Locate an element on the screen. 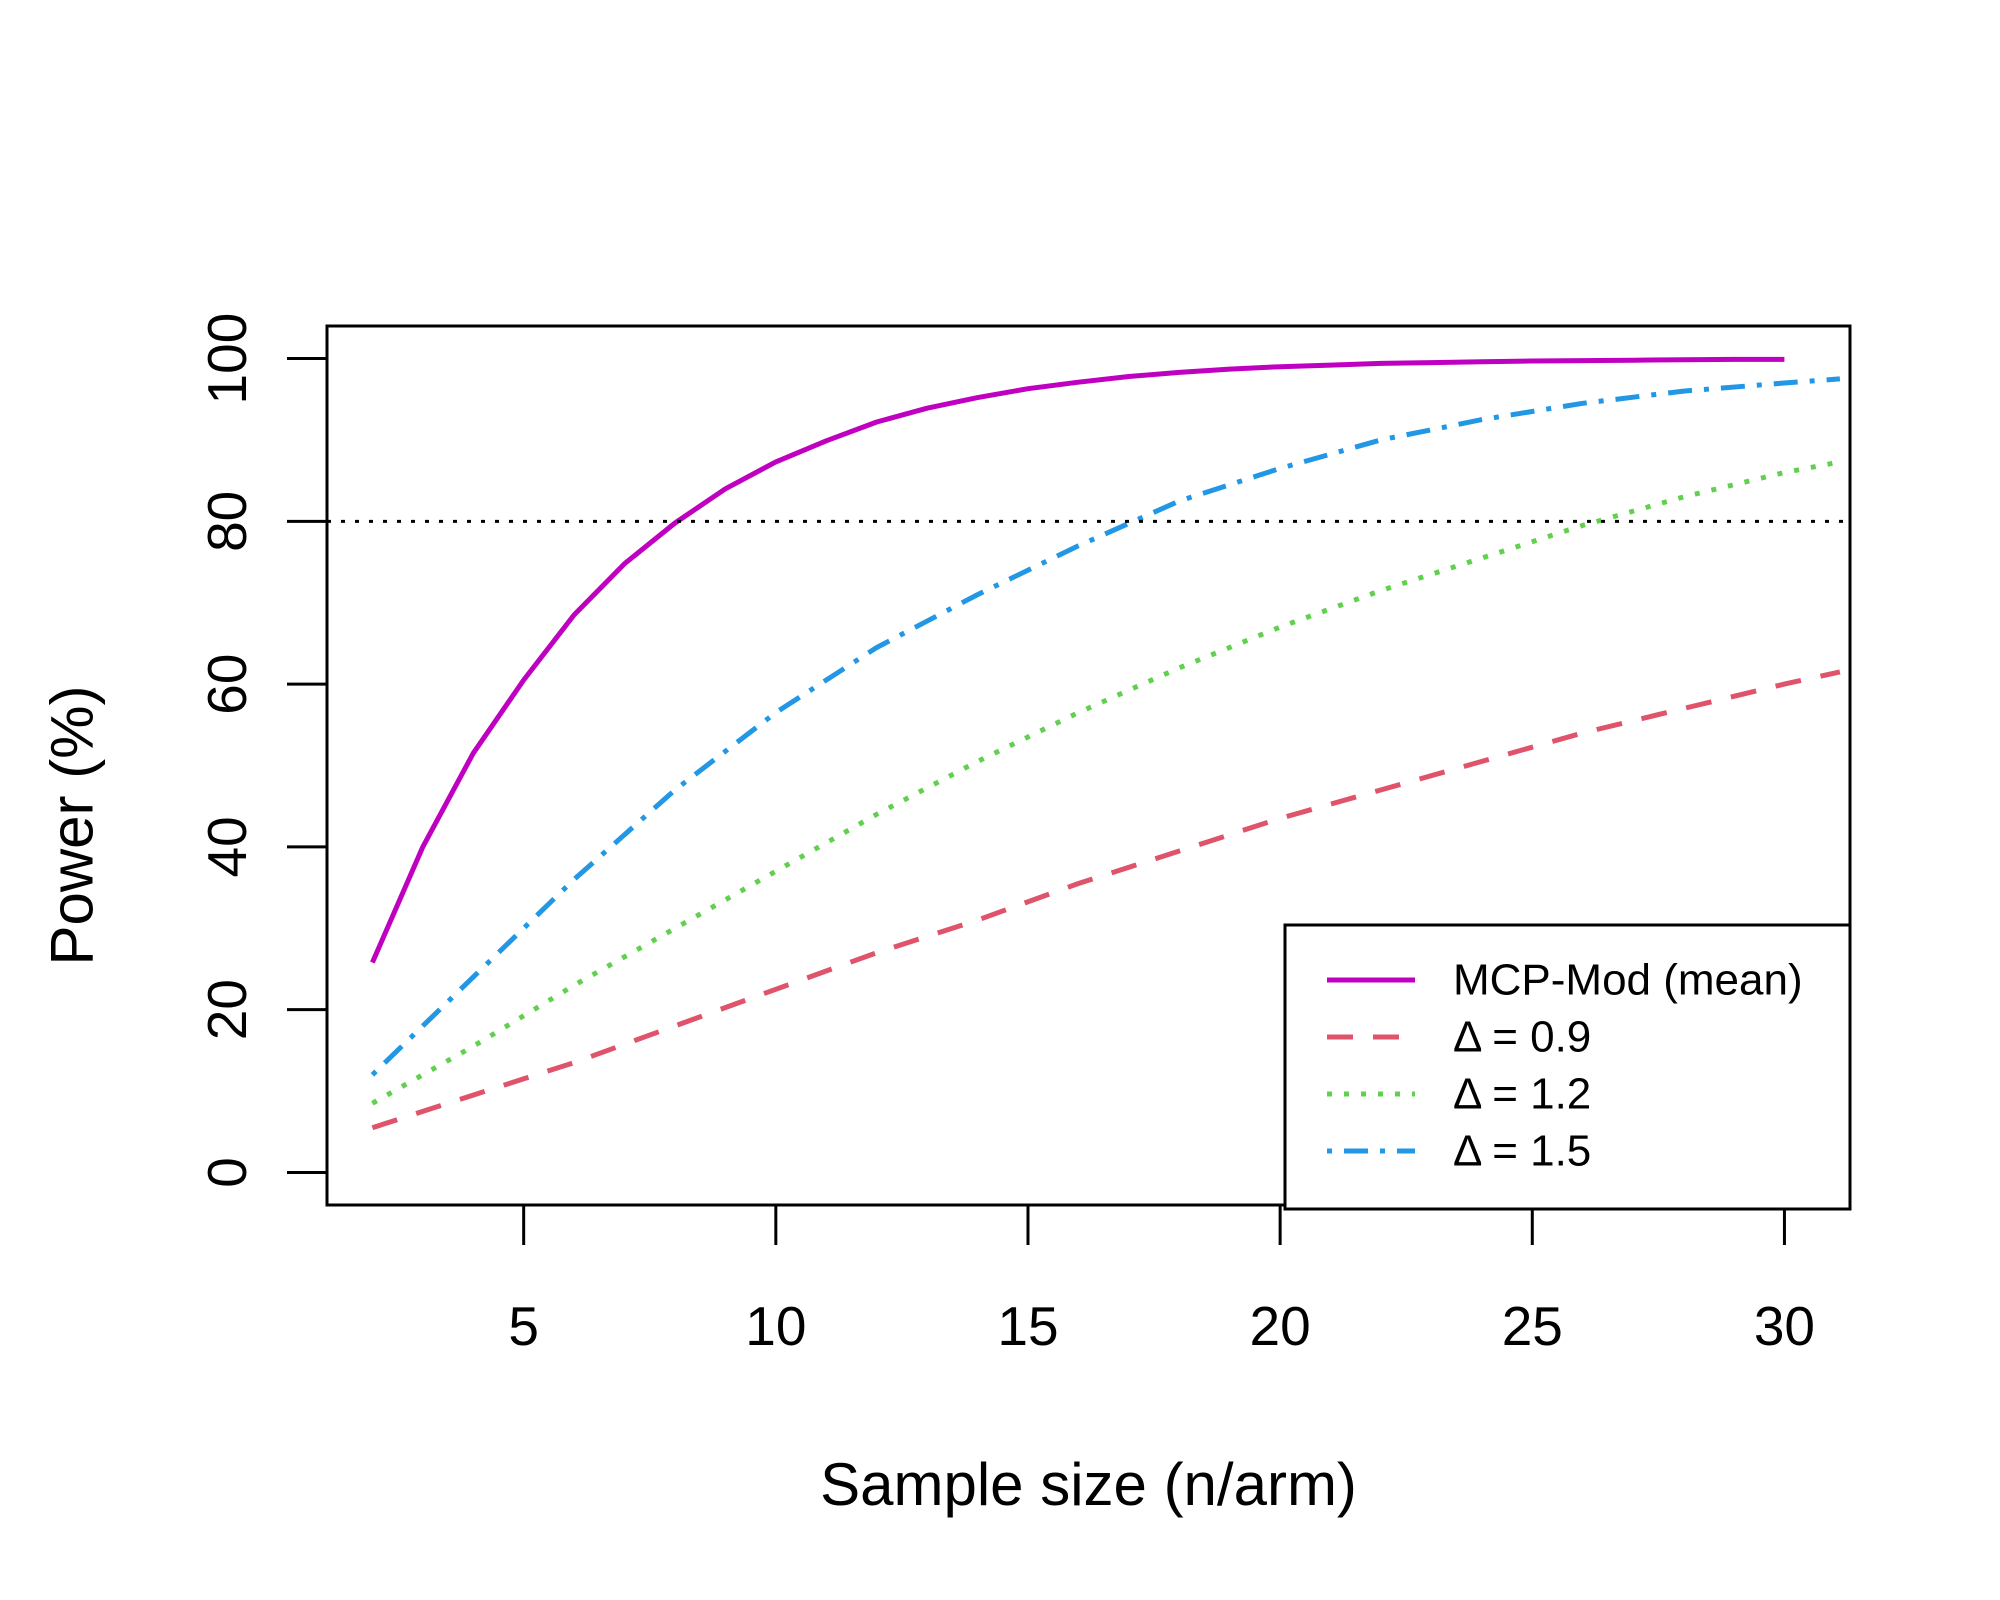 This screenshot has width=2000, height=1600. legend-label-delta-1-5: Δ = 1.5 is located at coordinates (1522, 1151).